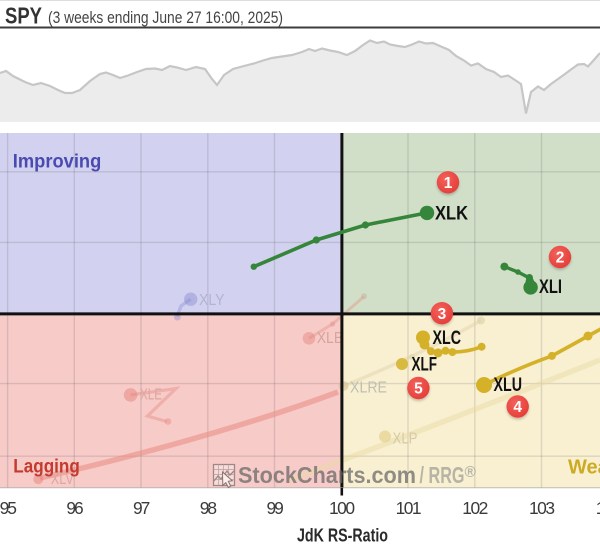 The width and height of the screenshot is (600, 545). I want to click on svg-text: Improving, so click(57, 162).